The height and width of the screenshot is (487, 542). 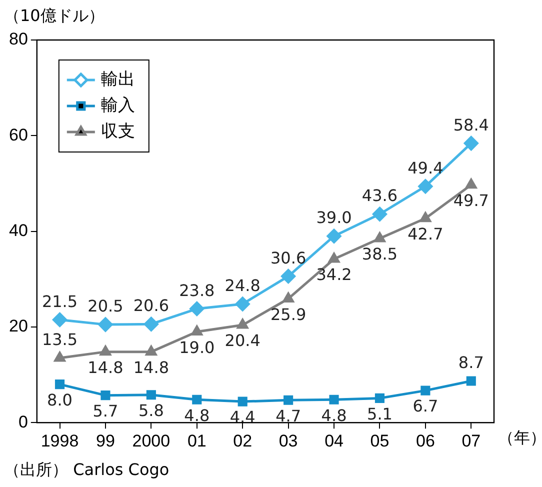 I want to click on legend-label: 収支, so click(x=117, y=131).